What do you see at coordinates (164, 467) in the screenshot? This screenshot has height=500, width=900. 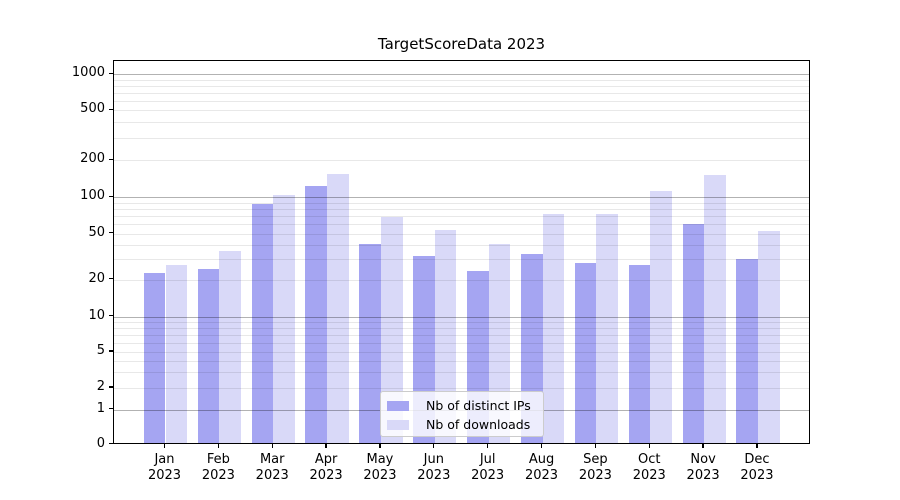 I see `x-tick-label: Jan 2023` at bounding box center [164, 467].